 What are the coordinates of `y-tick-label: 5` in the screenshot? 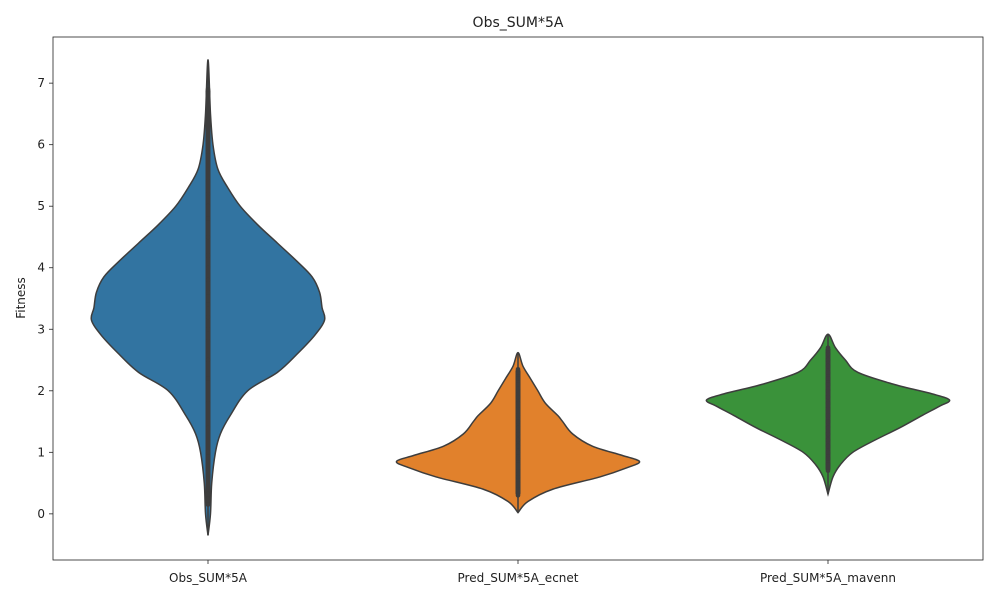 It's located at (41, 206).